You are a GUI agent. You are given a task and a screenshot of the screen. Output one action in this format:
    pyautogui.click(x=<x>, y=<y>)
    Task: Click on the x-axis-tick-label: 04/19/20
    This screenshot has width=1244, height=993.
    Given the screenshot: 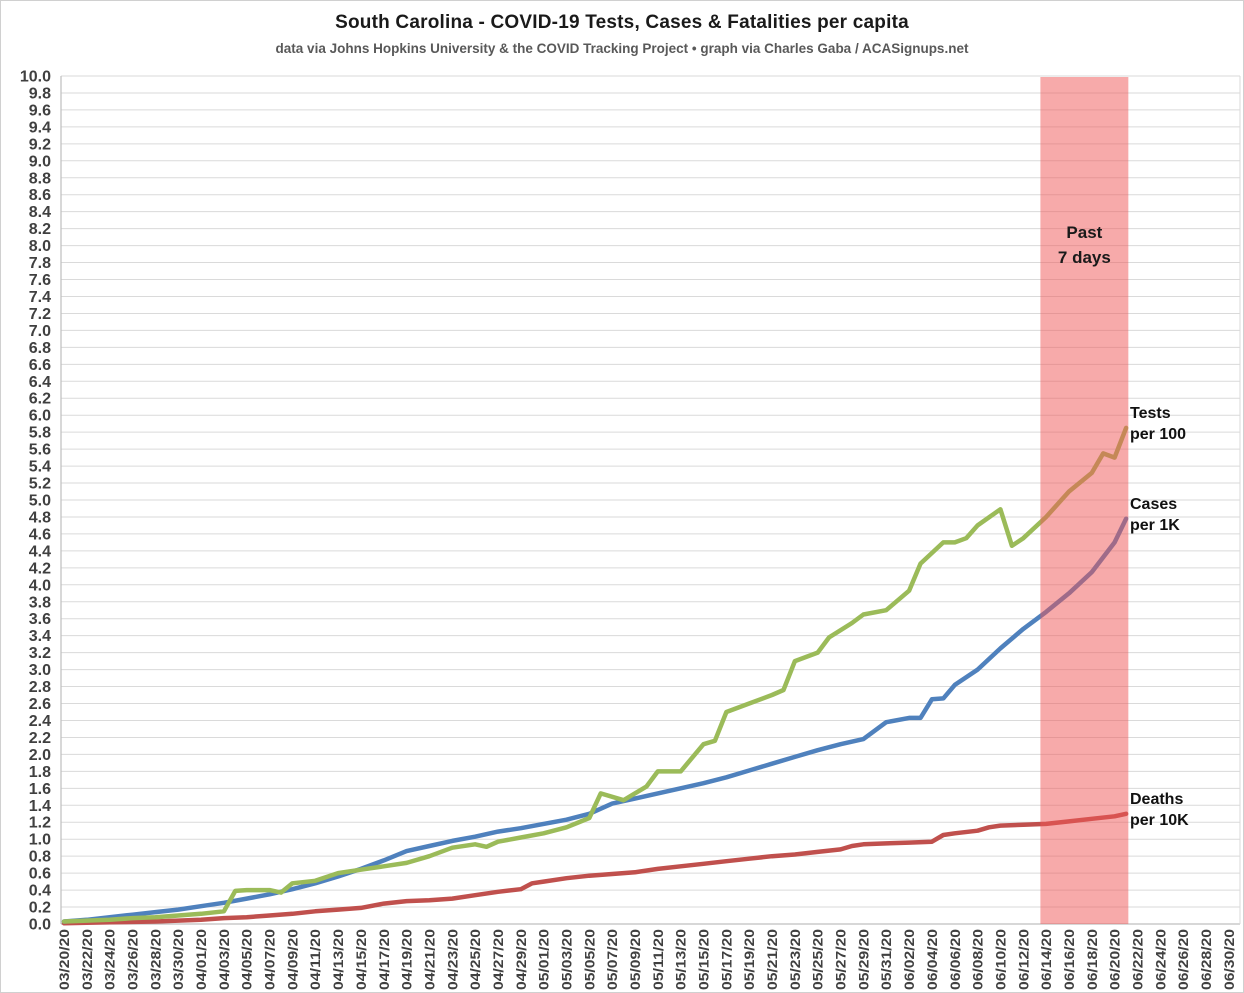 What is the action you would take?
    pyautogui.click(x=407, y=959)
    